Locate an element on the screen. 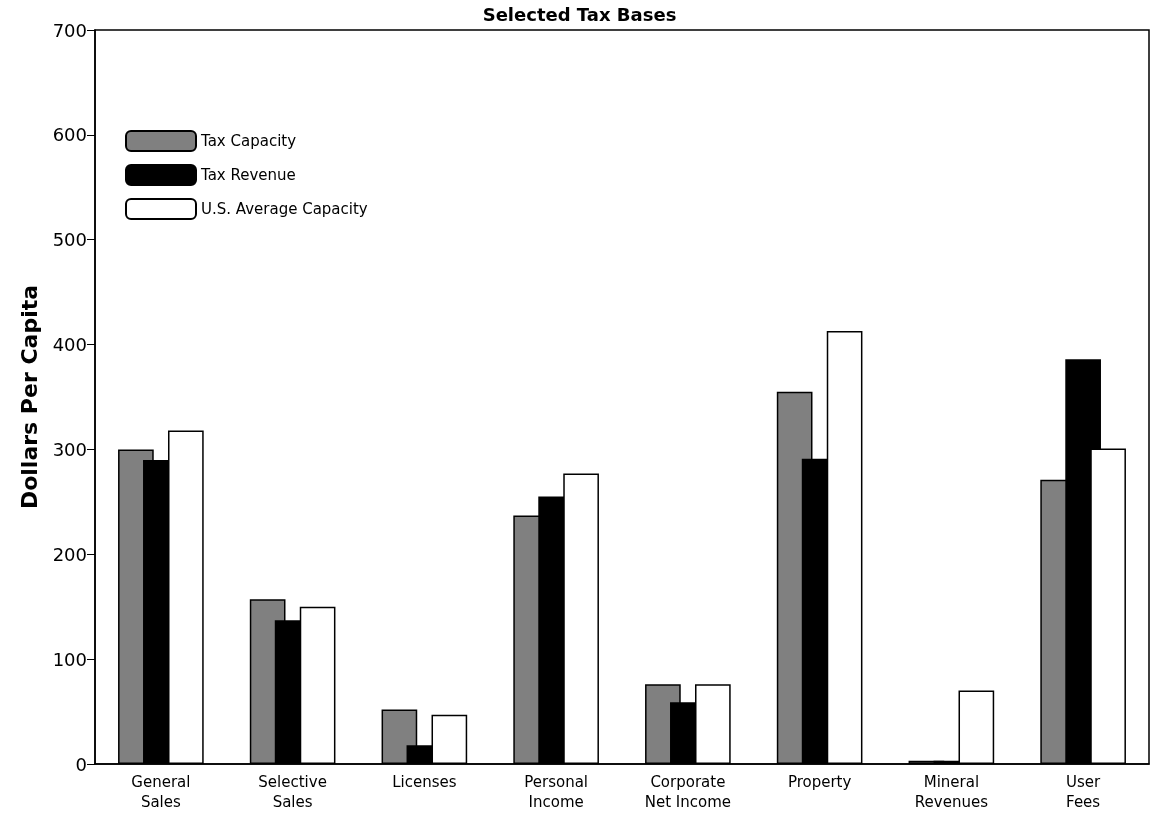 This screenshot has height=824, width=1159. y-tick-label: 500 is located at coordinates (69, 240).